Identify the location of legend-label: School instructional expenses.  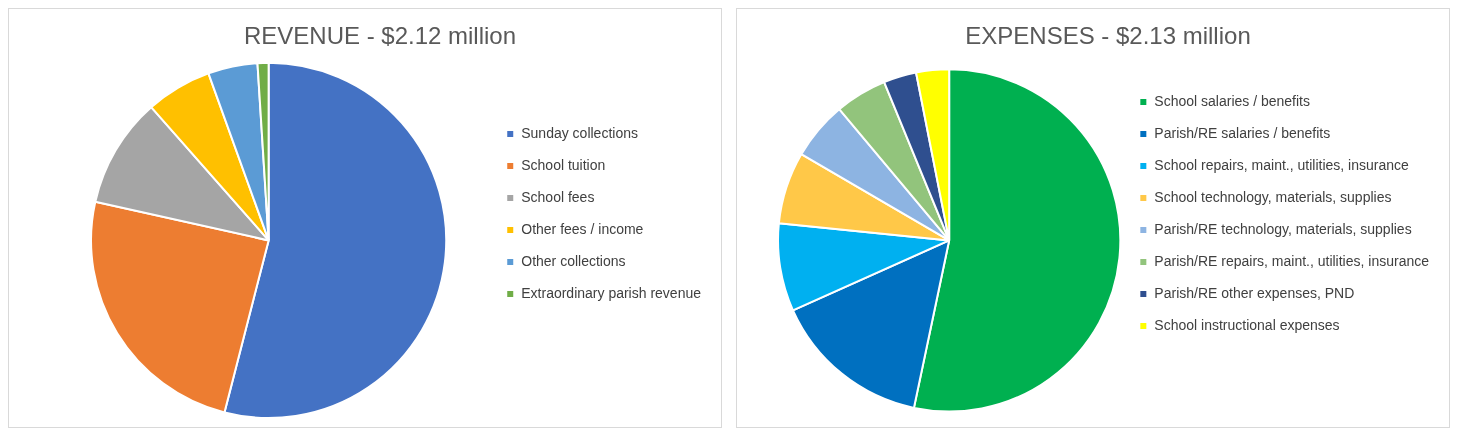
(1247, 324).